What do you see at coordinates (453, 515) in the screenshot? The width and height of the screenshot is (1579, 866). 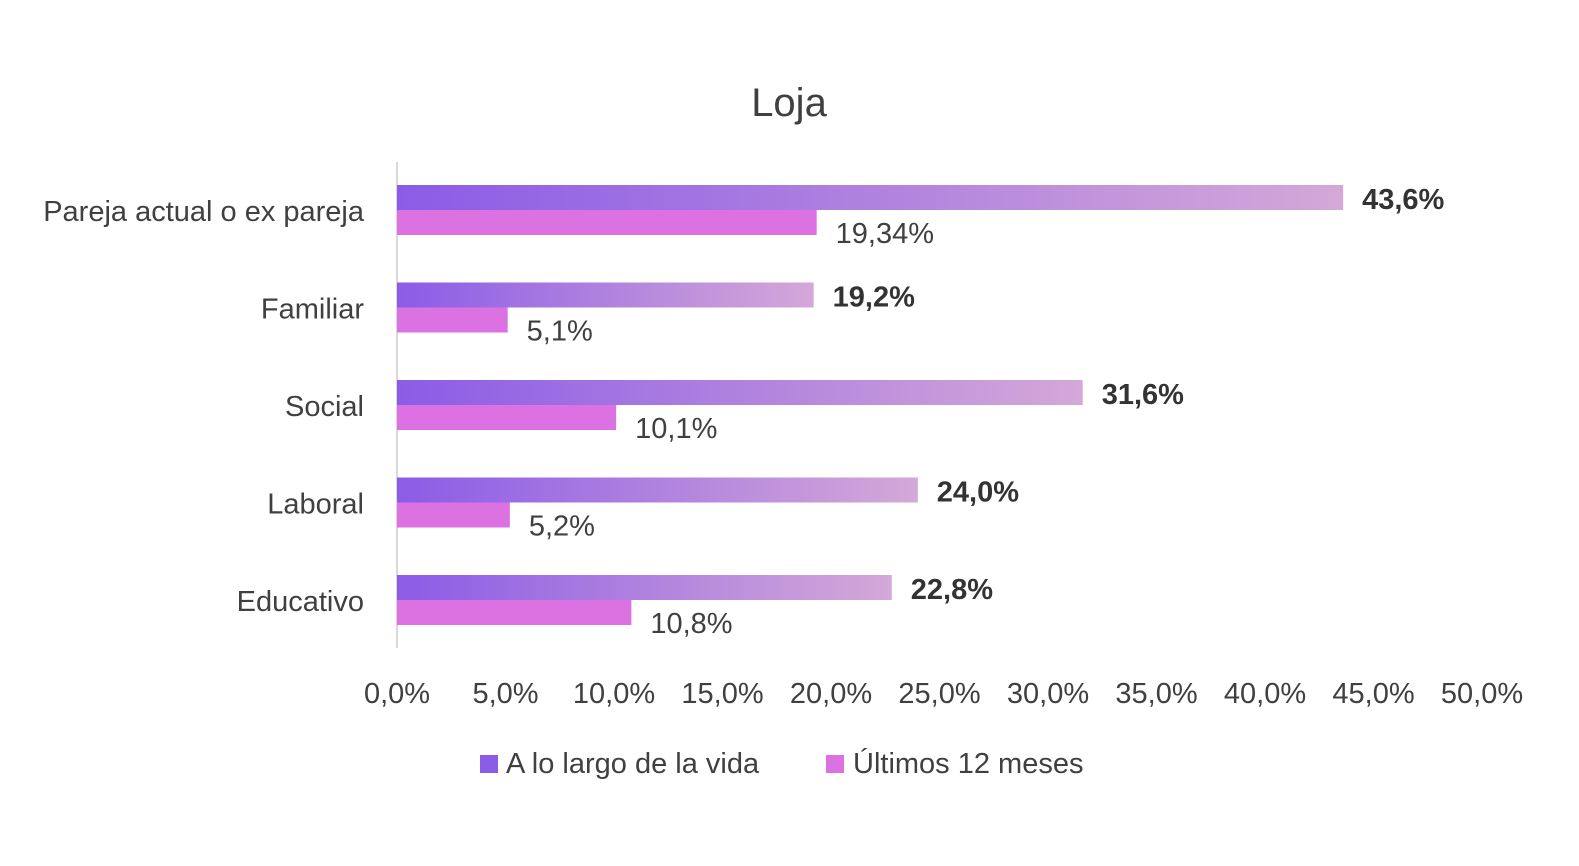 I see `bar-last-12-months-laboral` at bounding box center [453, 515].